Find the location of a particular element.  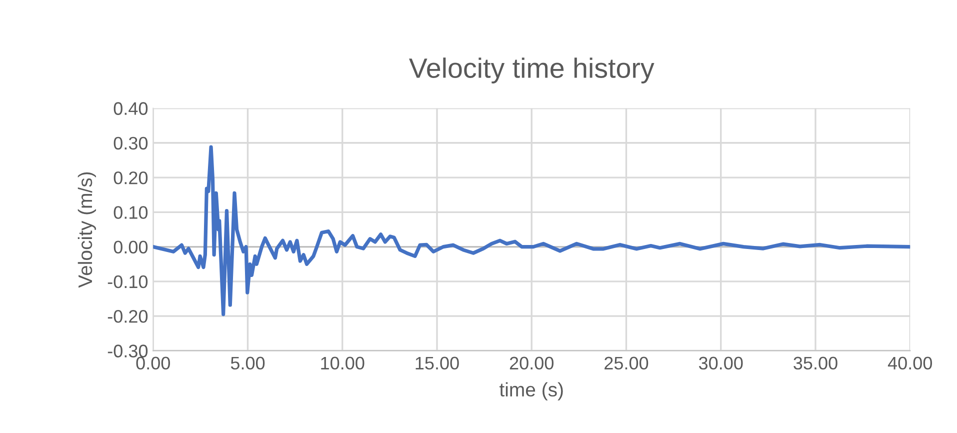

x-tick-label: 0.00 is located at coordinates (153, 363).